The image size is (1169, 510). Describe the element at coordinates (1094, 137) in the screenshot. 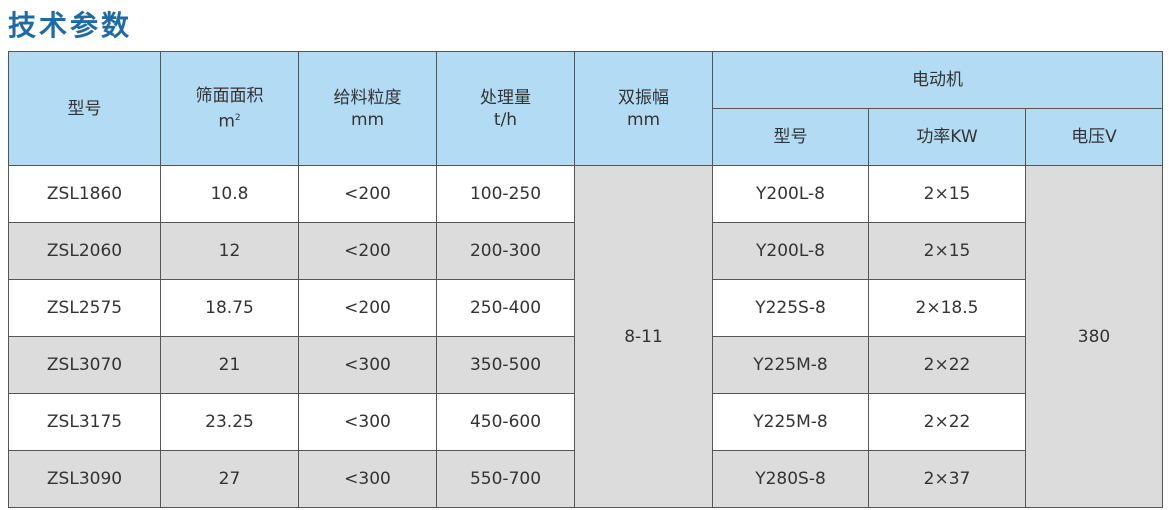

I see `header-motor-voltage: 电压V` at that location.